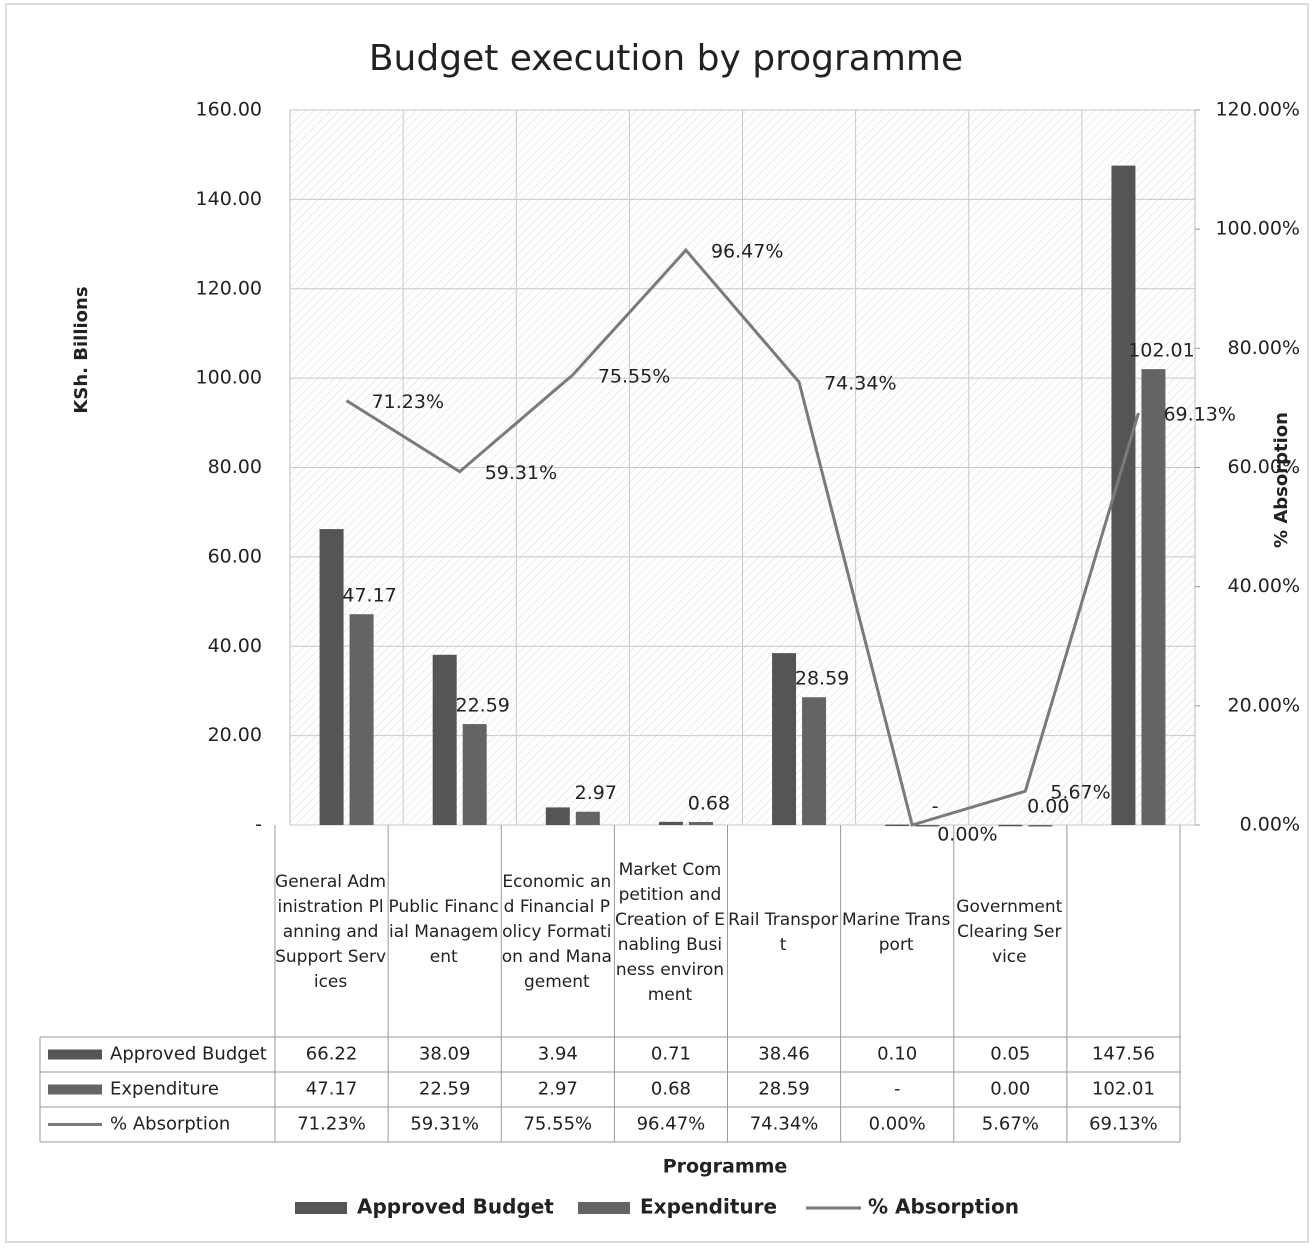  What do you see at coordinates (164, 1089) in the screenshot?
I see `table-row-header: Expenditure` at bounding box center [164, 1089].